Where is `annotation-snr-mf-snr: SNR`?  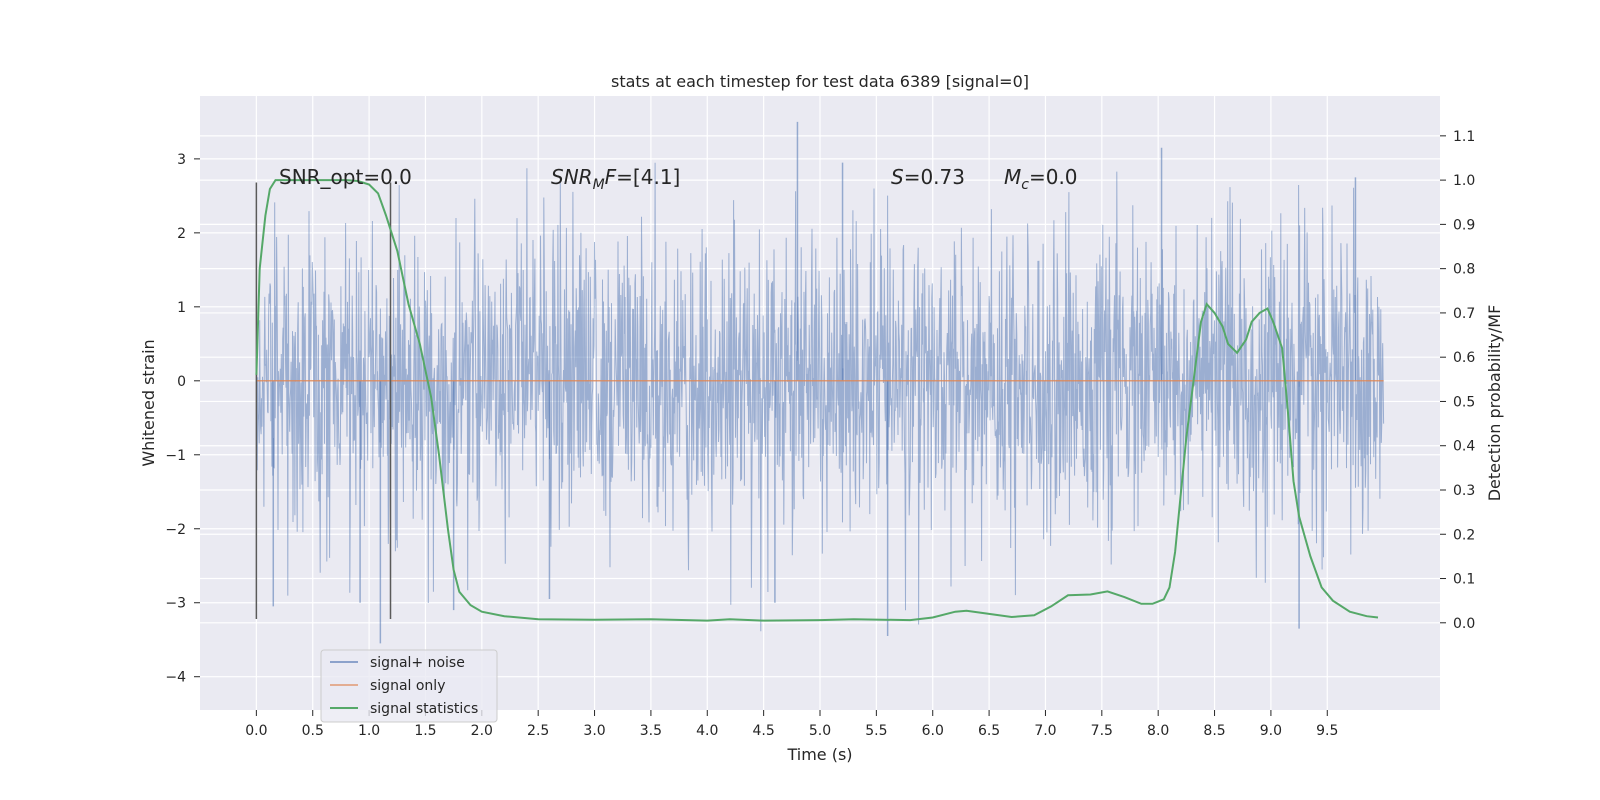
annotation-snr-mf-snr: SNR is located at coordinates (572, 177).